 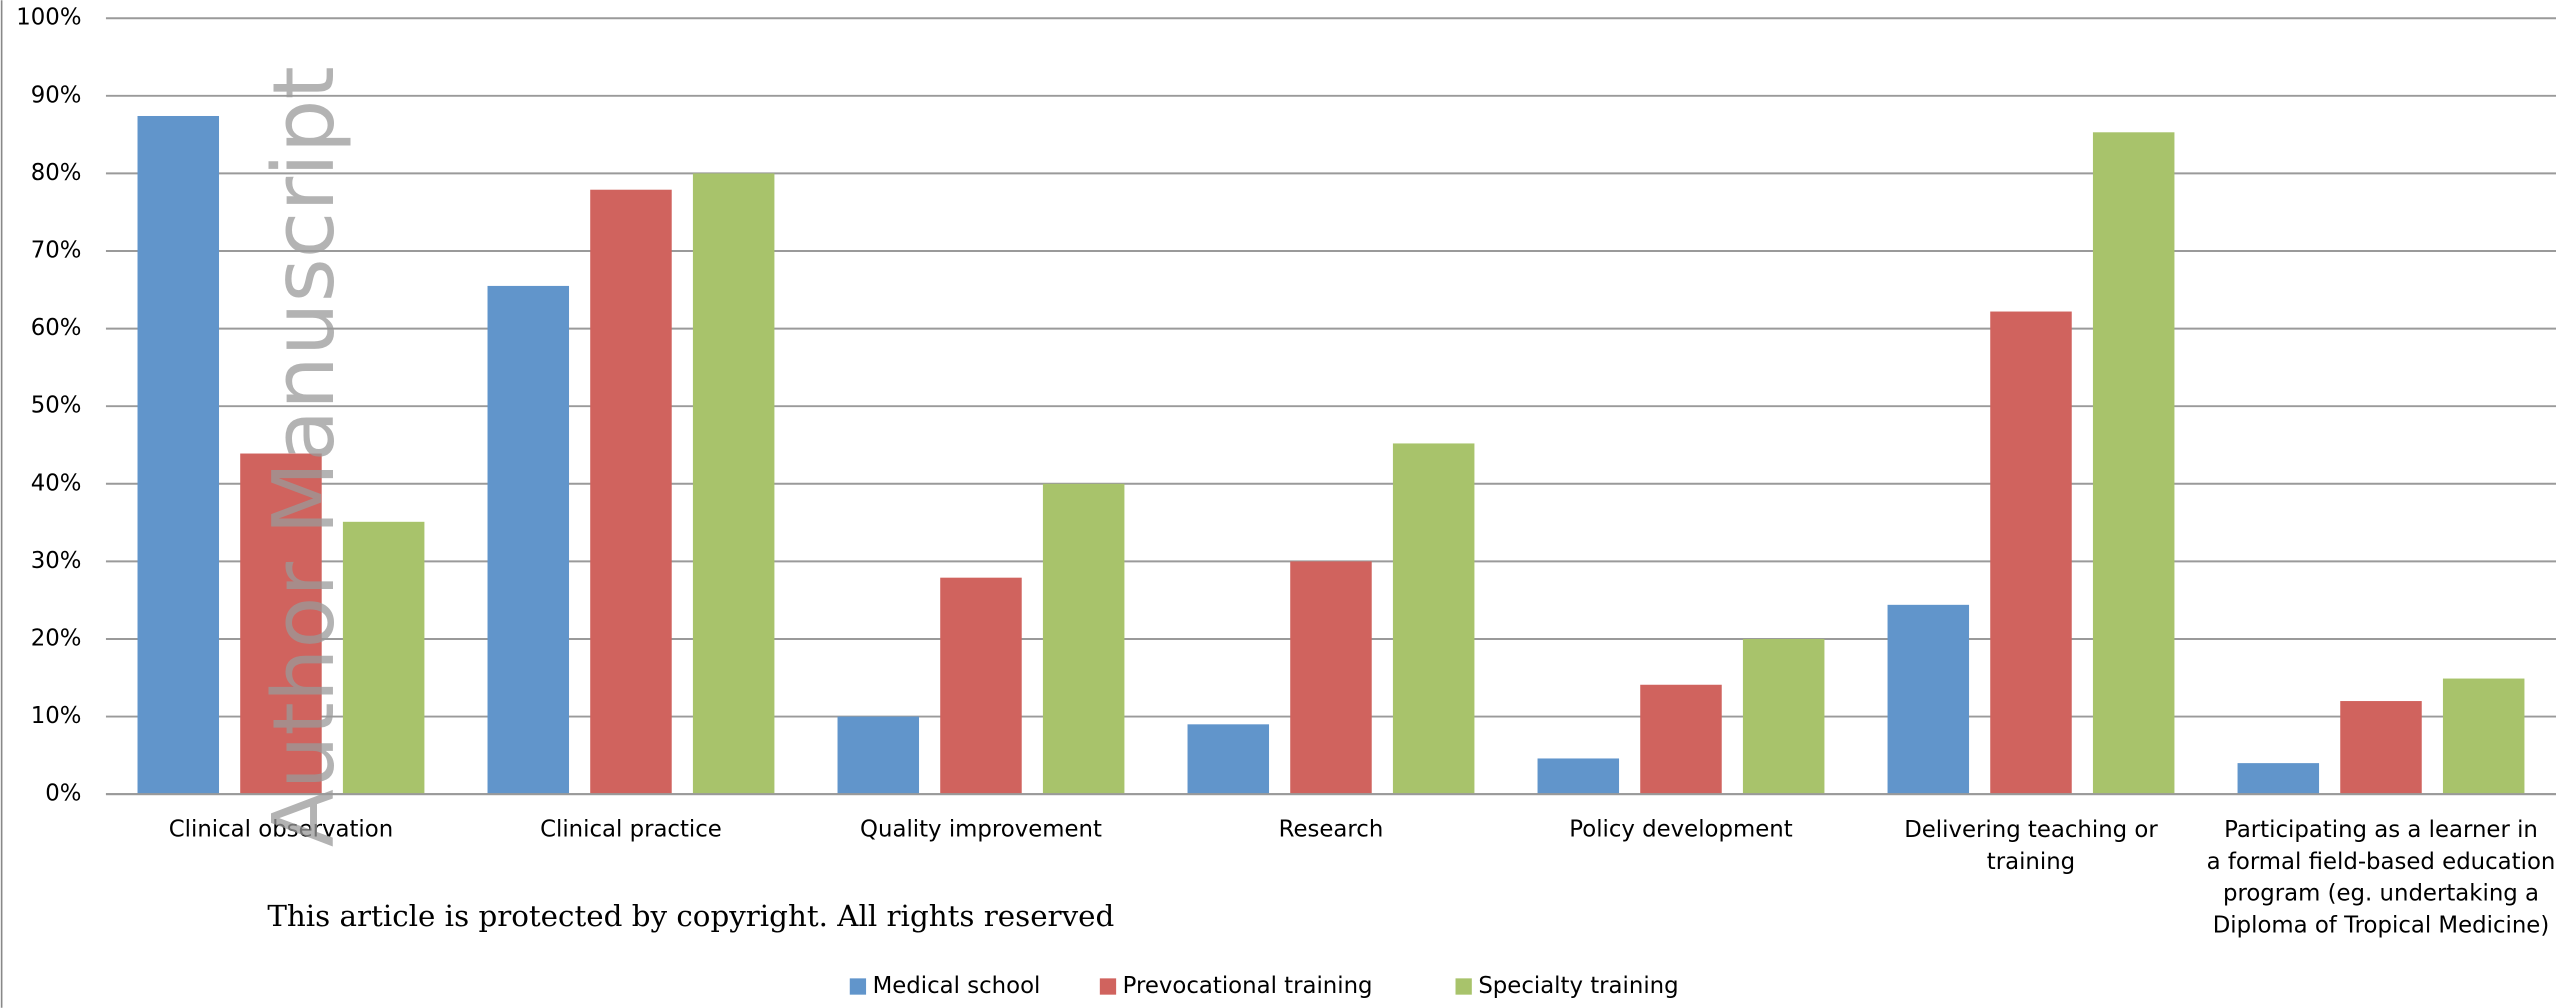 I want to click on x-tick-label-line: Diploma of Tropical Medicine), so click(x=2381, y=925).